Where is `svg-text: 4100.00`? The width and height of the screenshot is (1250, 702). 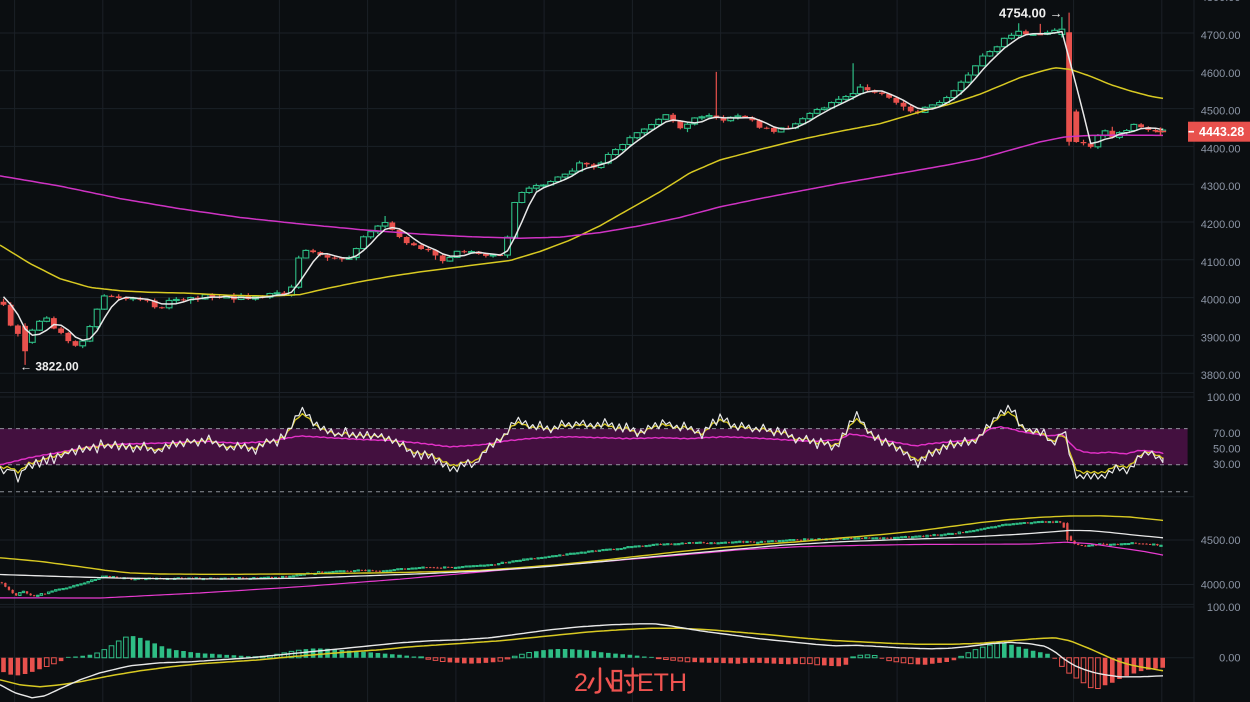
svg-text: 4100.00 is located at coordinates (1221, 263).